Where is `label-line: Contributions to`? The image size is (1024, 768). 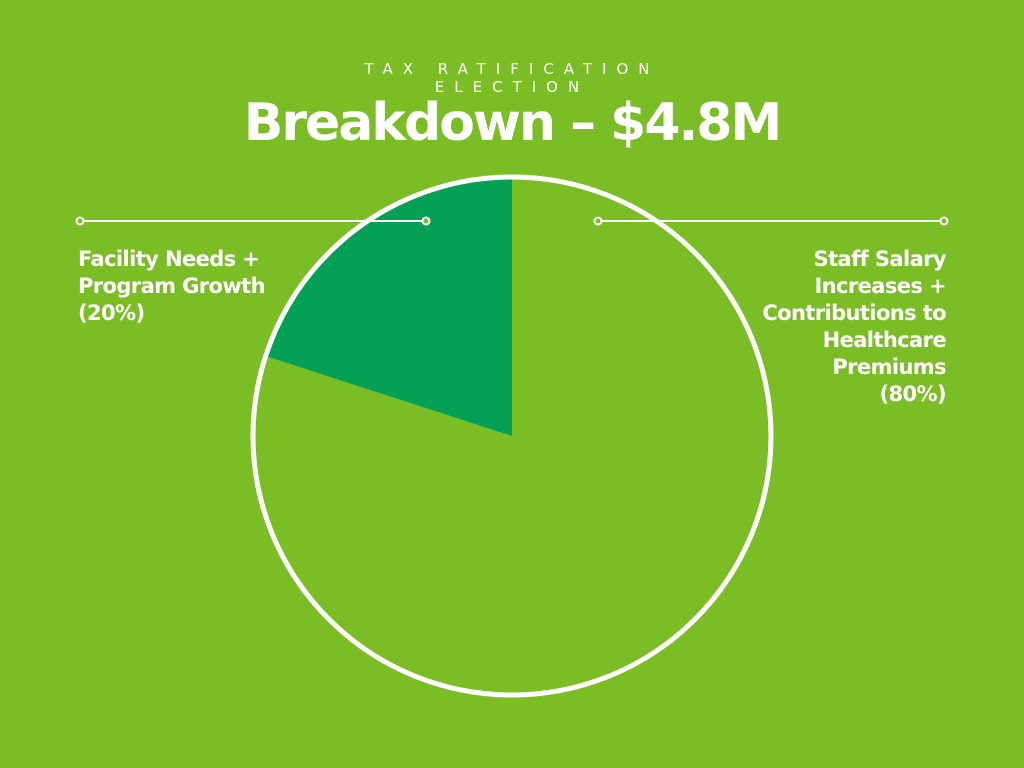
label-line: Contributions to is located at coordinates (854, 313).